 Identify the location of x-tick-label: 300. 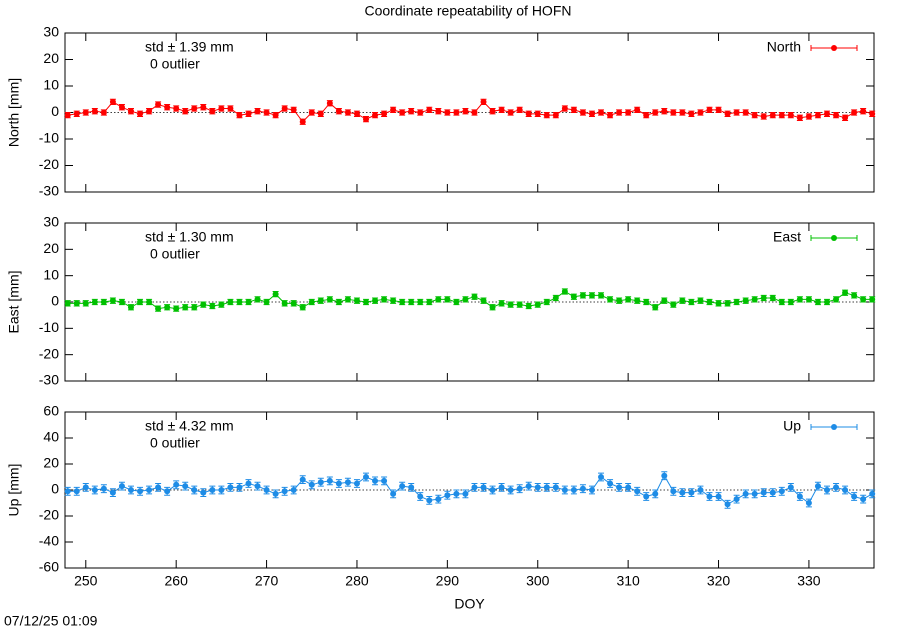
(538, 581).